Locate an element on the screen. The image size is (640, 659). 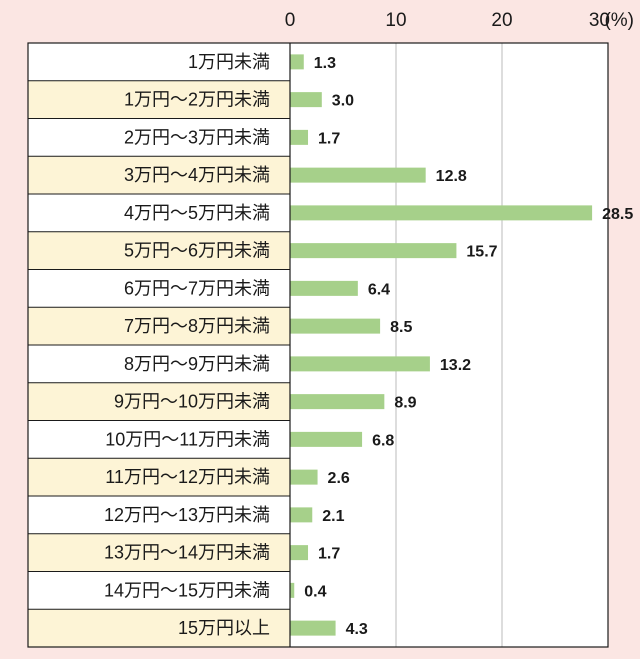
value-label: 28.5 is located at coordinates (617, 214).